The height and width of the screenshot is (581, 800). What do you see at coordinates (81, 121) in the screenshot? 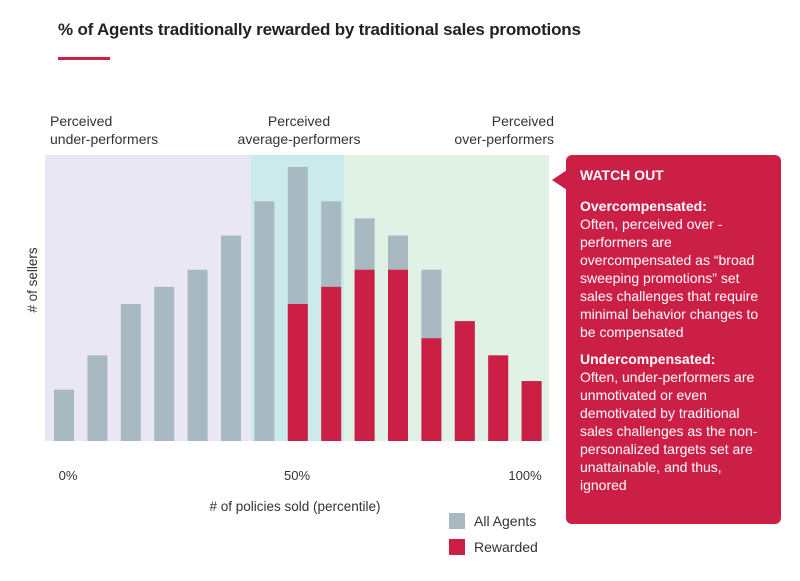
I see `region-label-under-line1: Perceived` at bounding box center [81, 121].